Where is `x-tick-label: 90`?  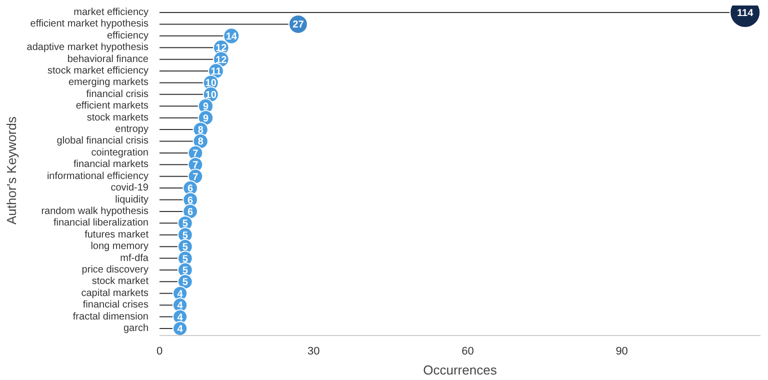 x-tick-label: 90 is located at coordinates (622, 352).